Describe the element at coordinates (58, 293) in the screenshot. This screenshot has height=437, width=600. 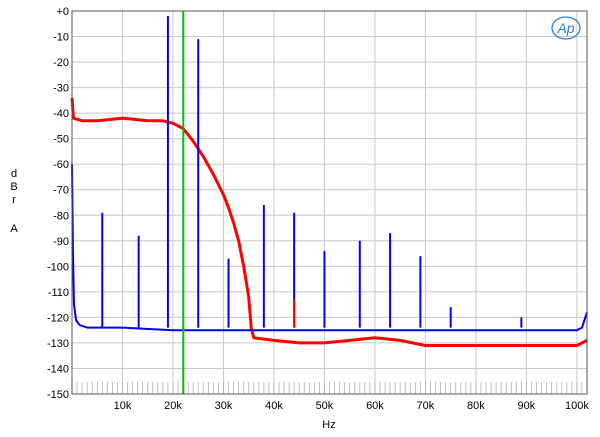
I see `y-tick-label: -110` at that location.